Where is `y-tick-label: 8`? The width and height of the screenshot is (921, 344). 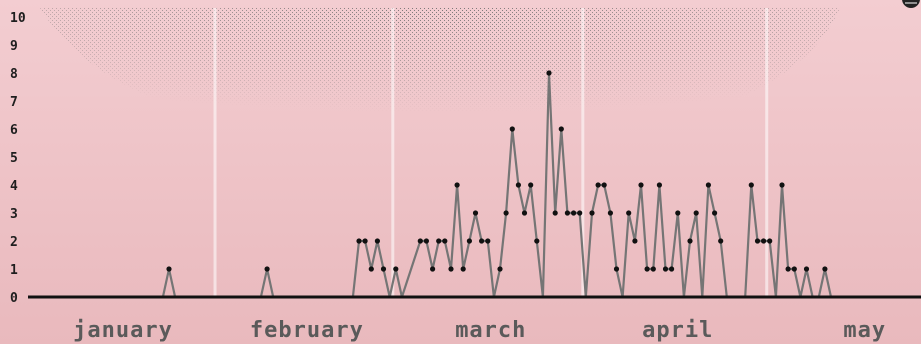
y-tick-label: 8 is located at coordinates (14, 74).